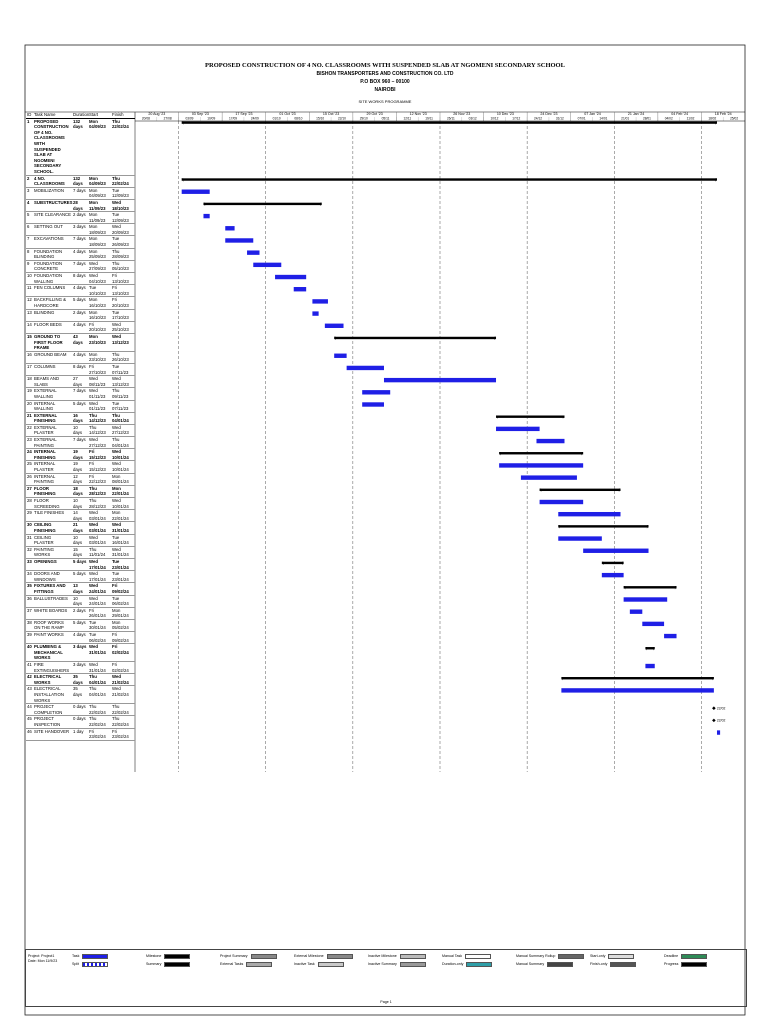  I want to click on task-start: Mon 18/09/23, so click(97, 229).